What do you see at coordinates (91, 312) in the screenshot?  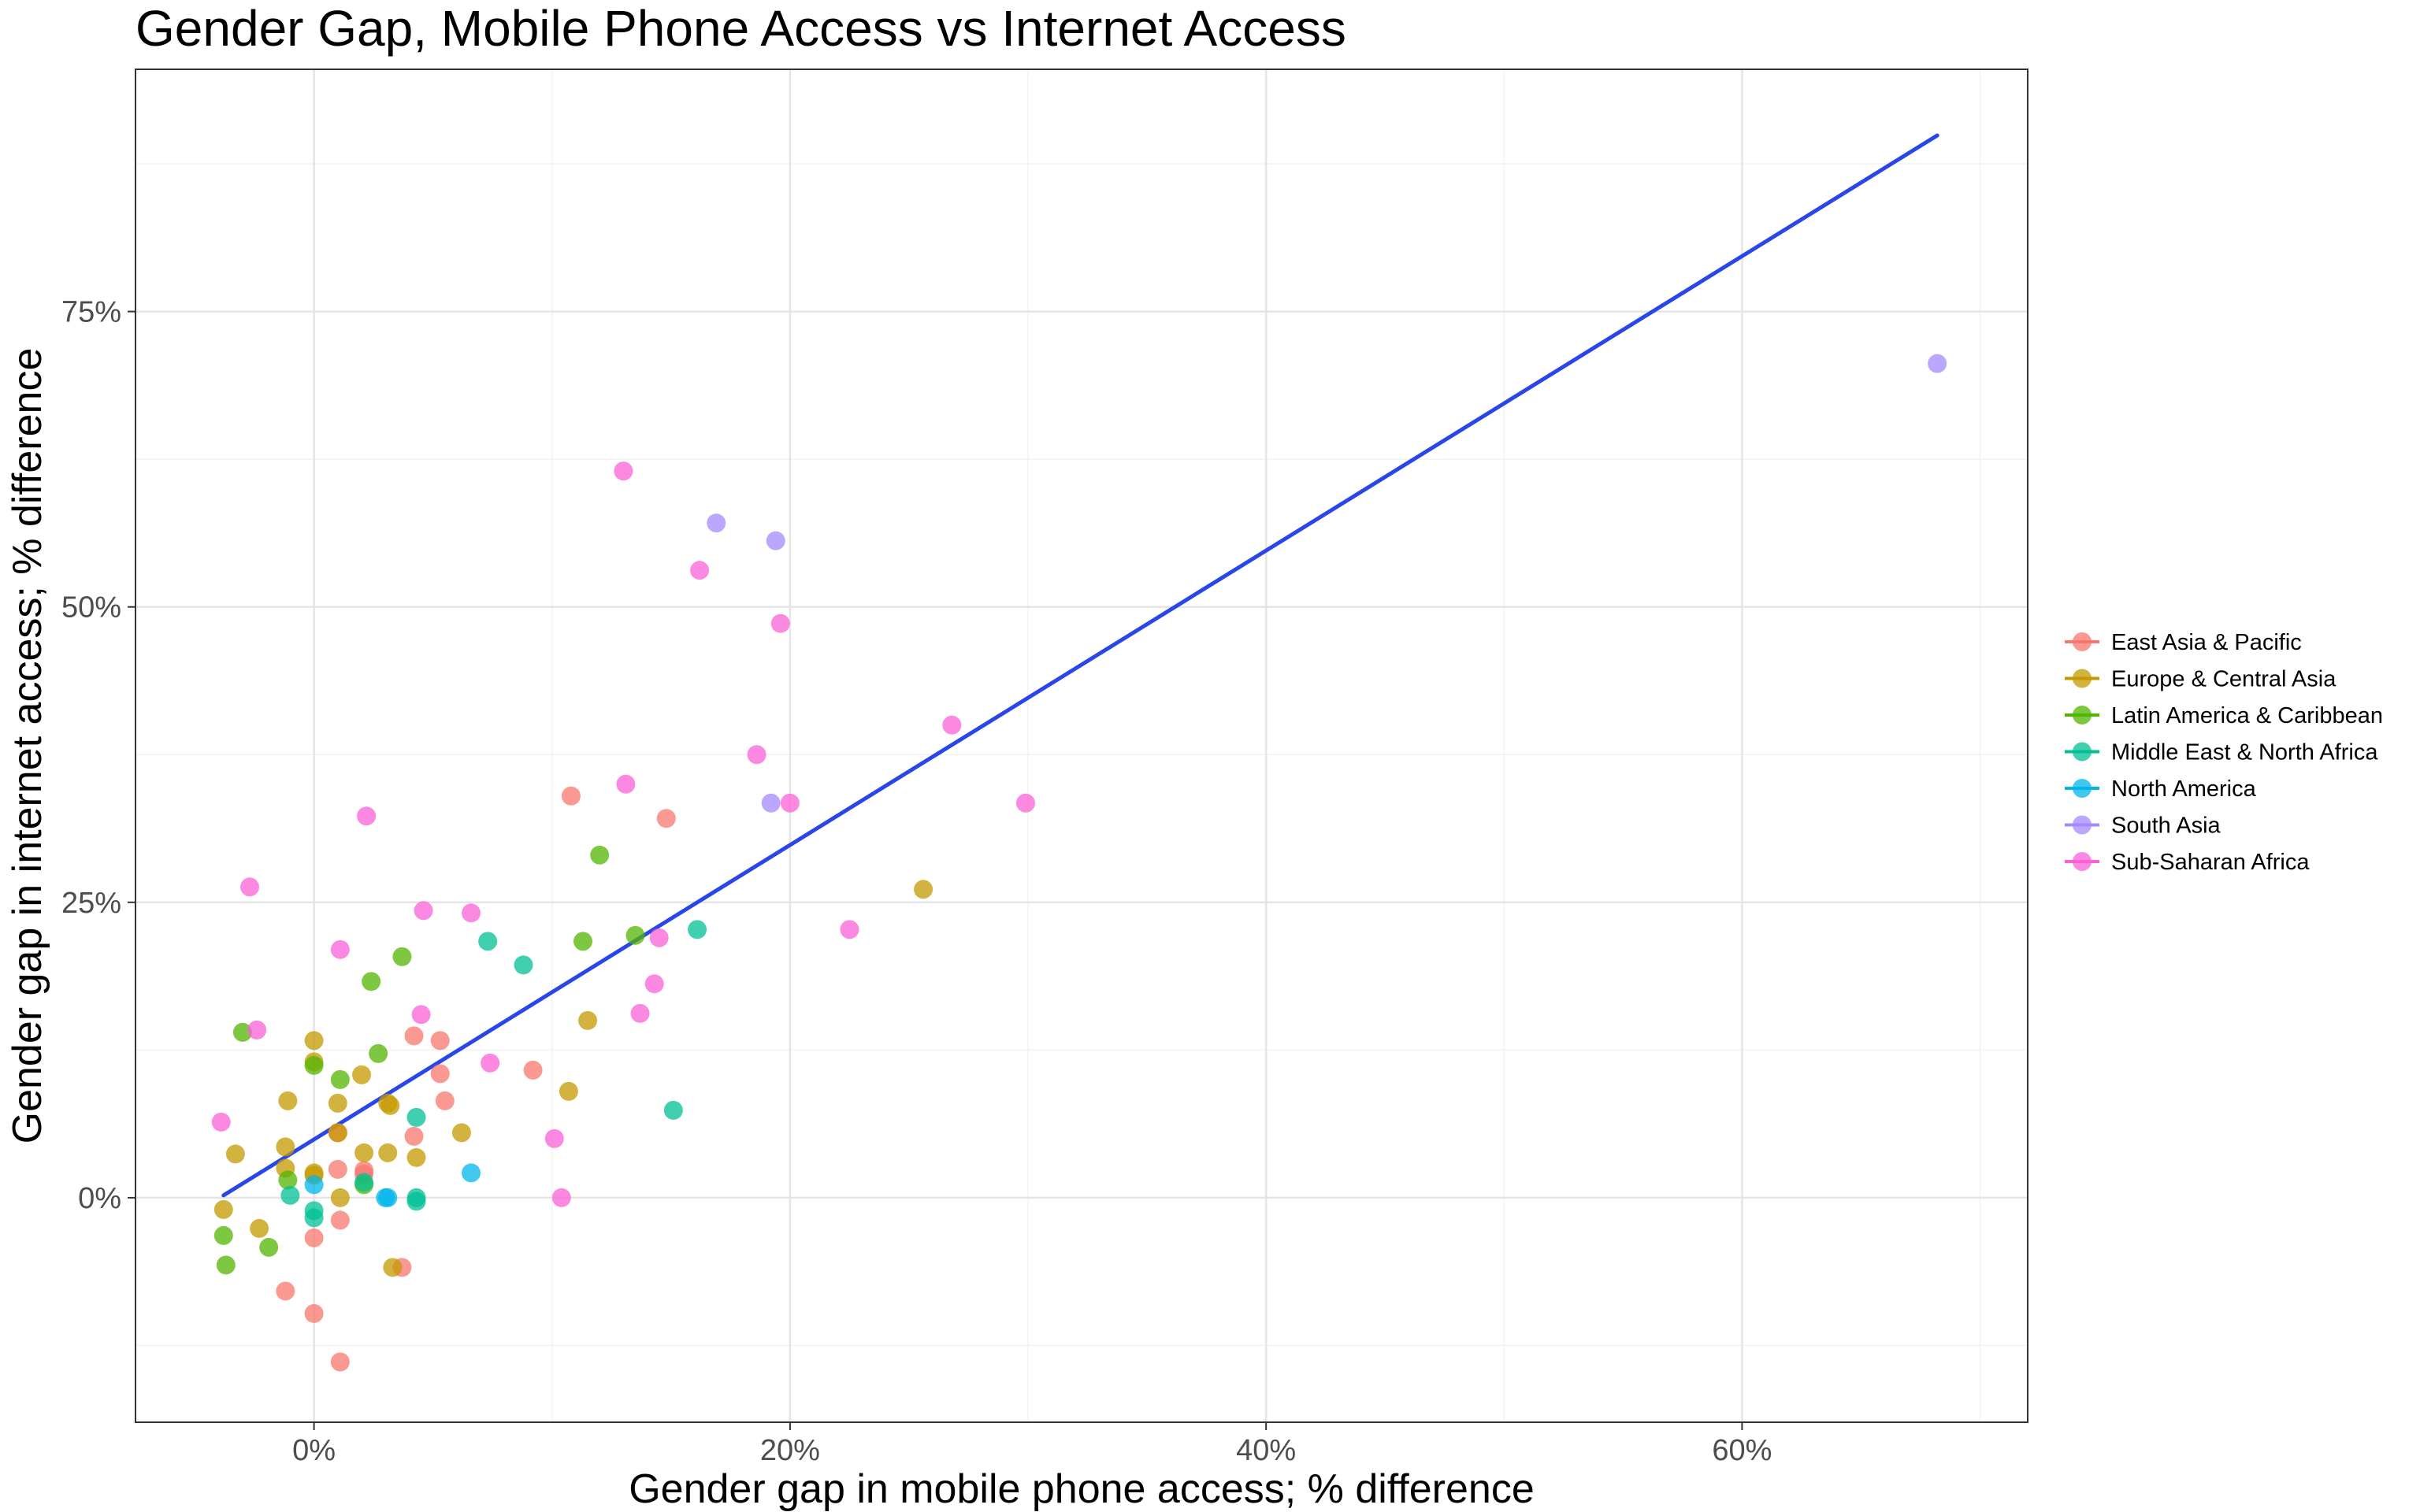 I see `y-tick-label: 75%` at bounding box center [91, 312].